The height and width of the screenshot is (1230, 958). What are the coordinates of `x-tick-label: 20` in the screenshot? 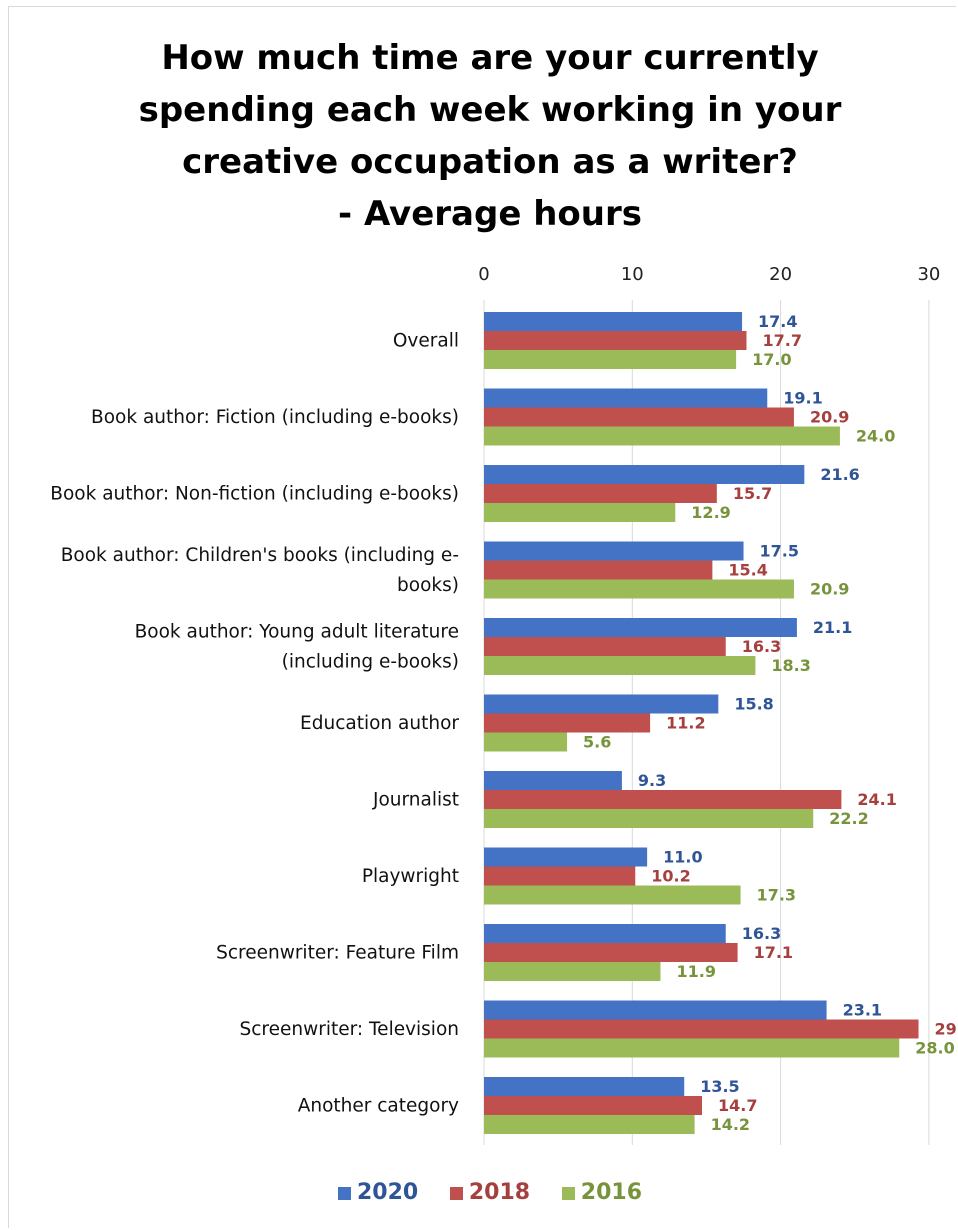 It's located at (780, 274).